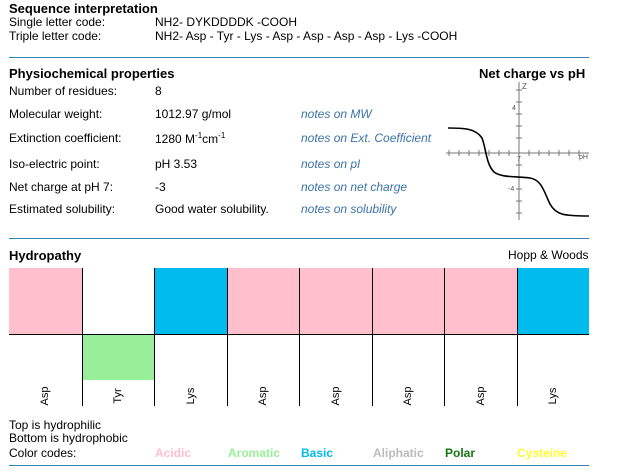 Image resolution: width=627 pixels, height=474 pixels. I want to click on legend-polar: Polar, so click(460, 453).